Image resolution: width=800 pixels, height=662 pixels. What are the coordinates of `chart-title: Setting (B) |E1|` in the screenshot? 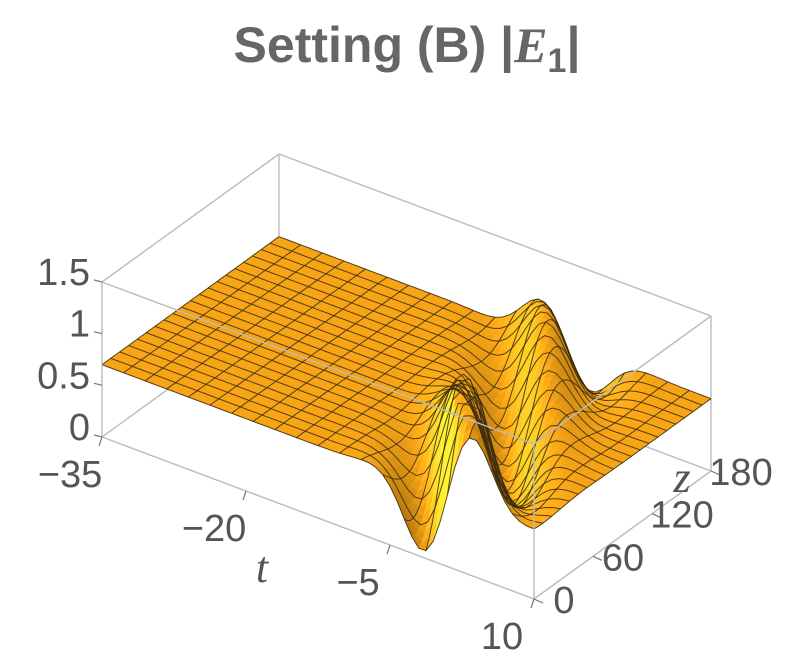 It's located at (407, 48).